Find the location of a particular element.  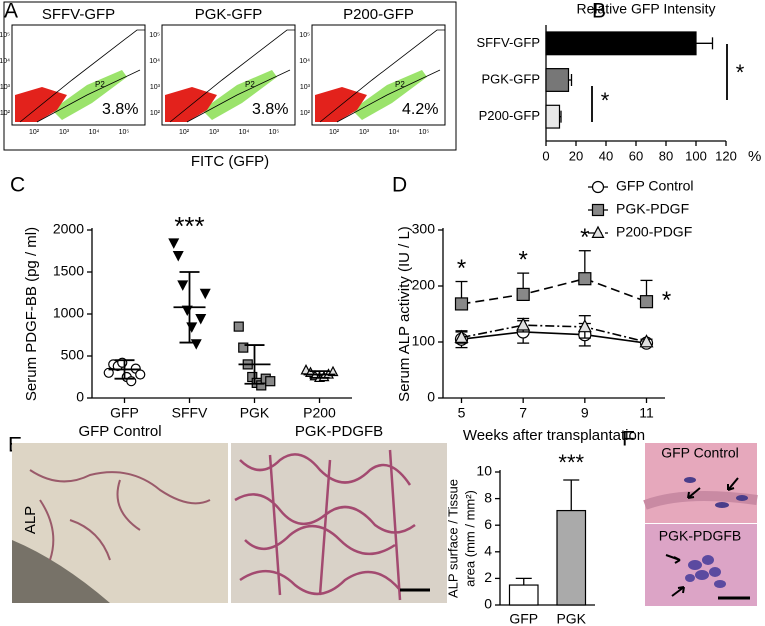

x-tick-label: SFFV is located at coordinates (190, 413).